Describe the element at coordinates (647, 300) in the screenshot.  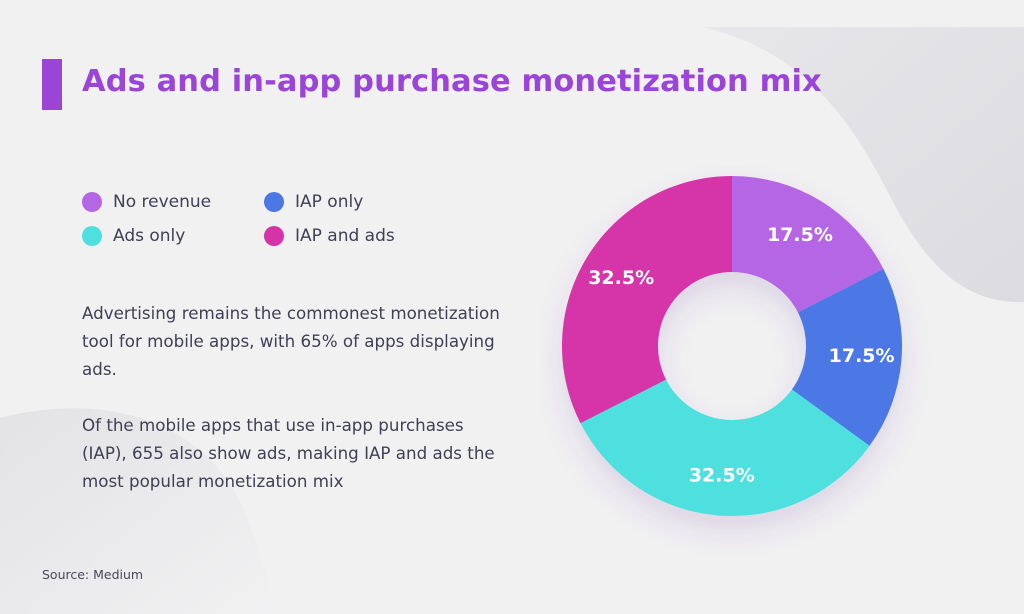
I see `slice-iap-and-ads` at that location.